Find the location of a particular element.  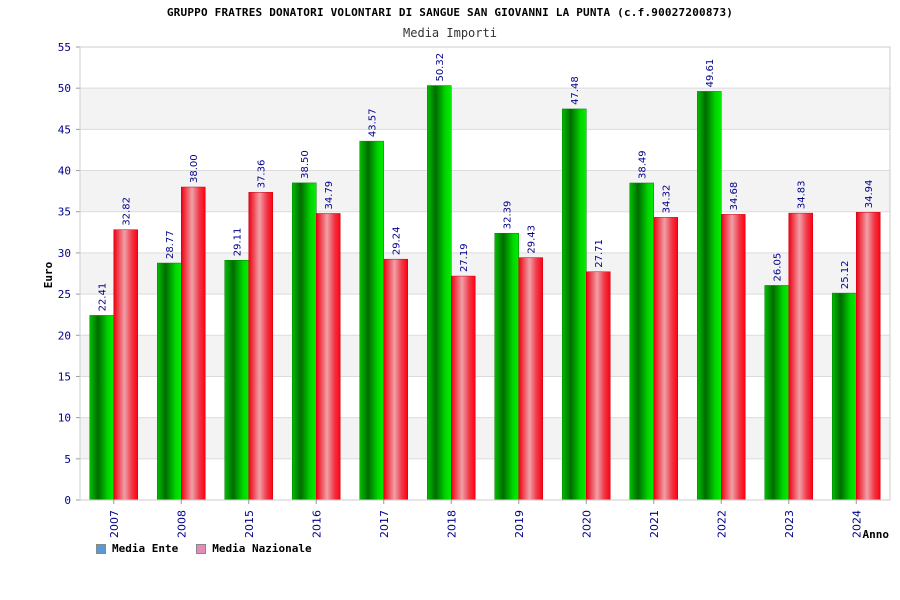

value-label-media-ente: 32.39 is located at coordinates (508, 215).